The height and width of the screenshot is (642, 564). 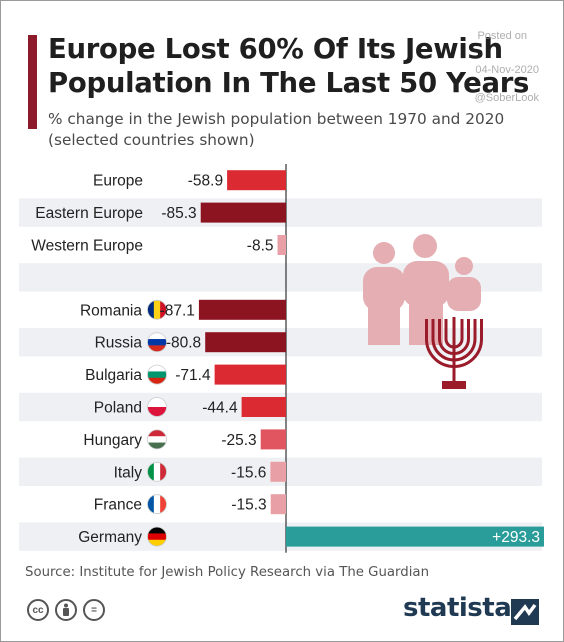 What do you see at coordinates (238, 440) in the screenshot?
I see `value-label: -25.3` at bounding box center [238, 440].